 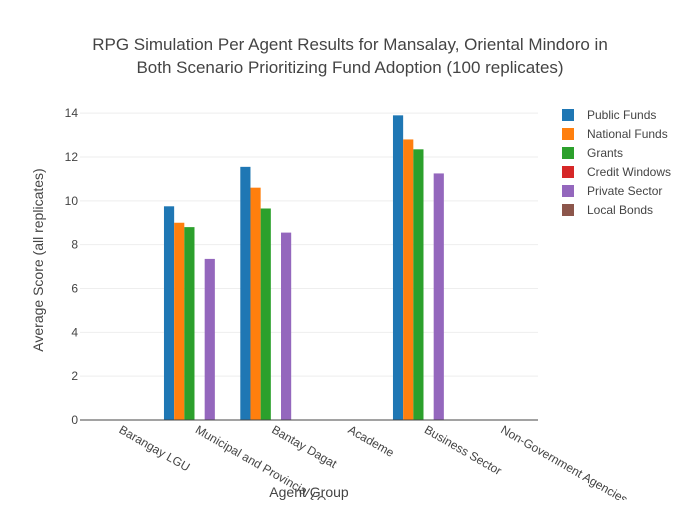 I want to click on y-tick-label: 2, so click(x=74, y=376).